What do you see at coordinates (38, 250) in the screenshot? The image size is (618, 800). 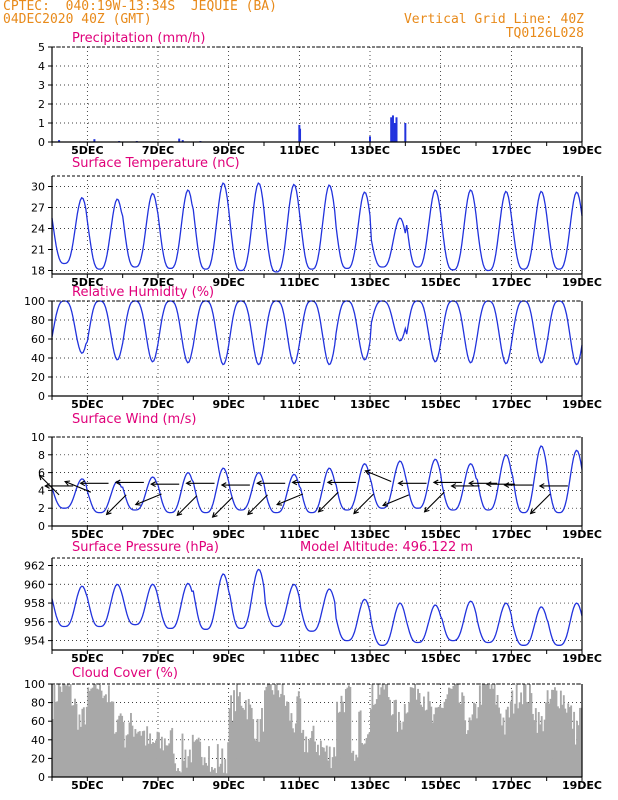 I see `y-tick-label: 21` at bounding box center [38, 250].